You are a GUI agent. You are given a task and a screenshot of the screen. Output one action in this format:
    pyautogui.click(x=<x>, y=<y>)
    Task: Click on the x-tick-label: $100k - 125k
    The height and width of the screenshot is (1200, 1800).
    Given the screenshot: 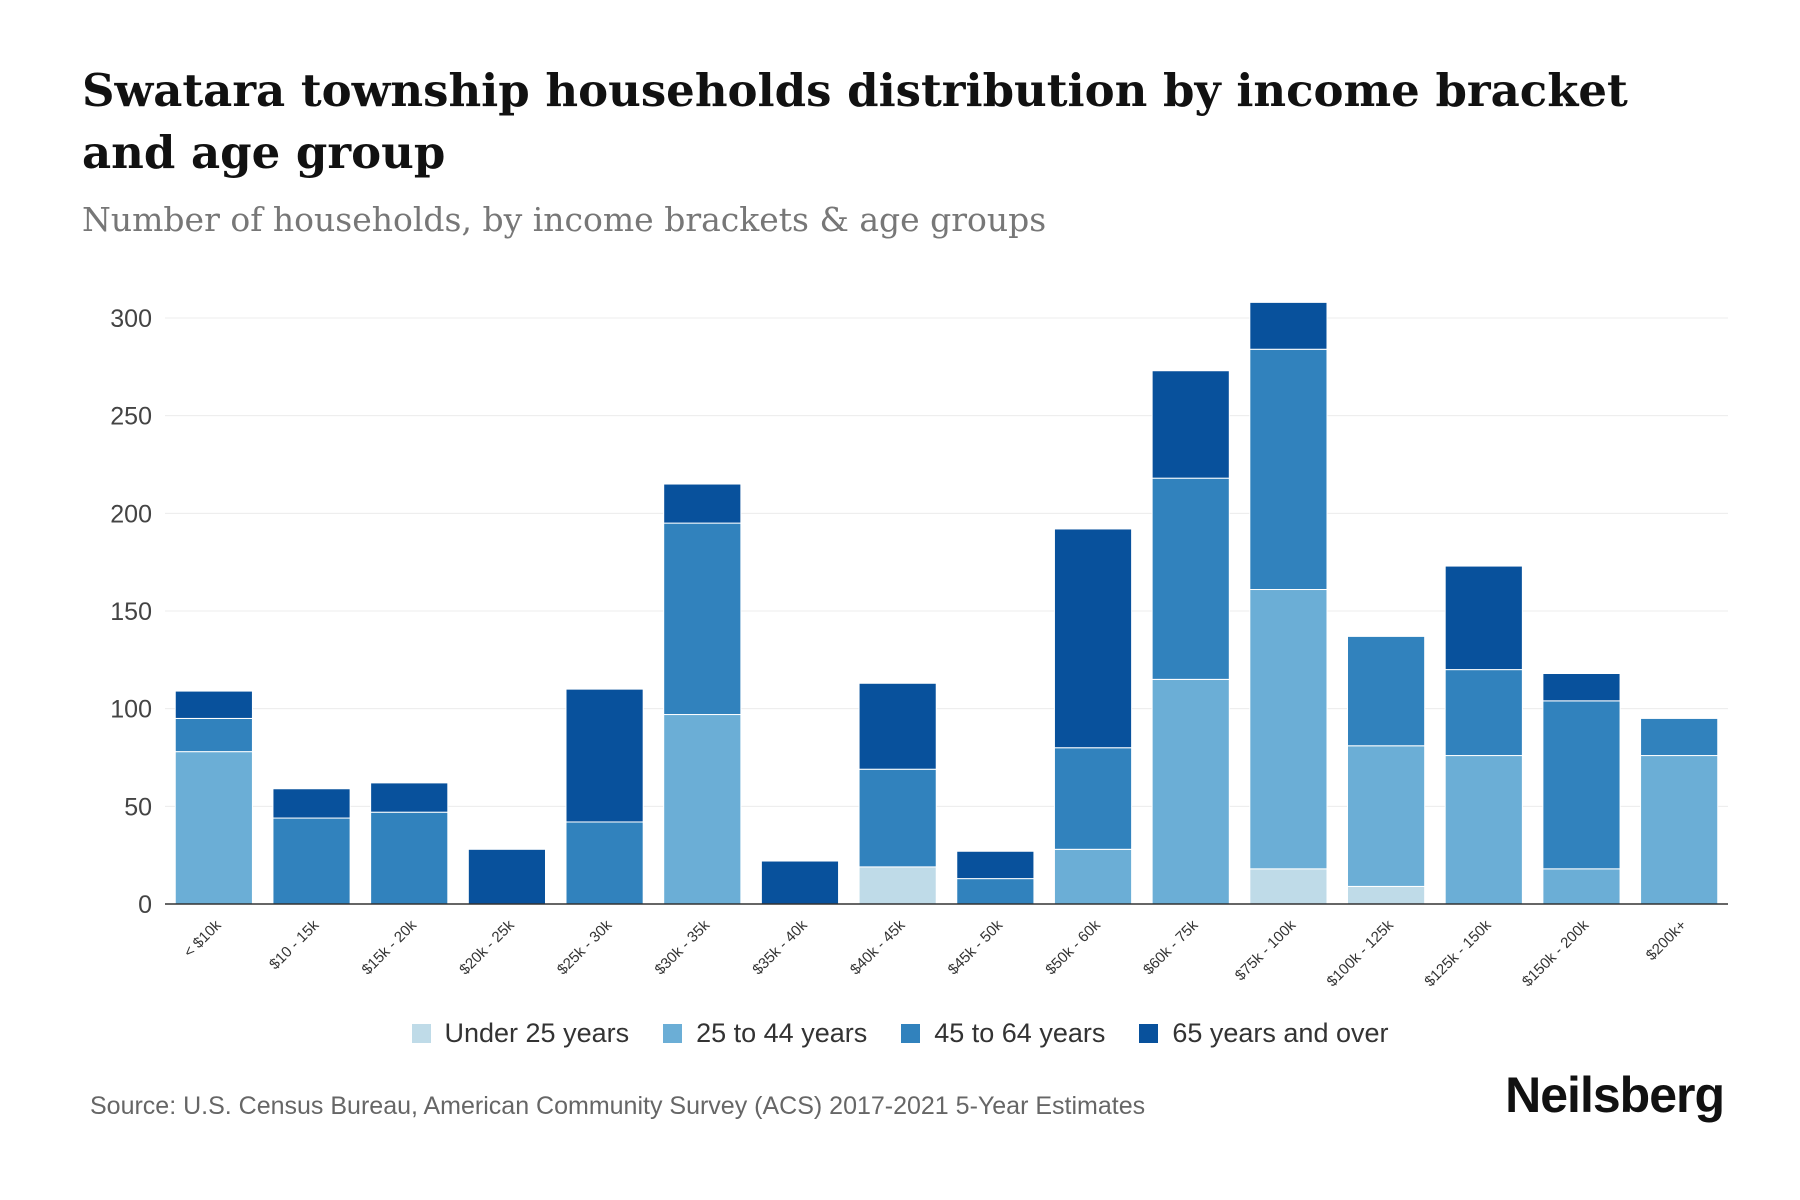 What is the action you would take?
    pyautogui.click(x=1361, y=953)
    